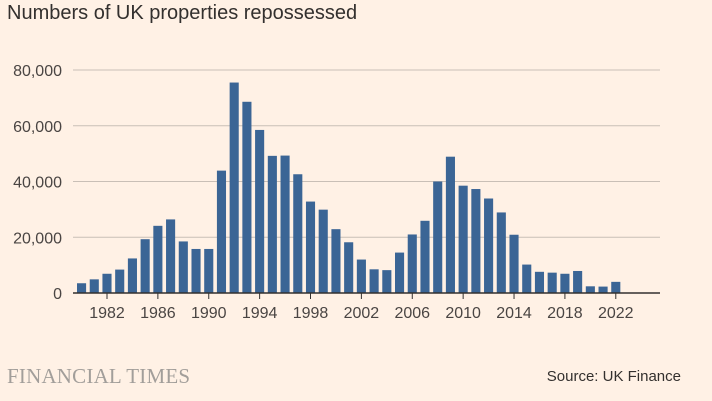 Image resolution: width=712 pixels, height=401 pixels. Describe the element at coordinates (412, 313) in the screenshot. I see `x-tick-label: 2006` at that location.